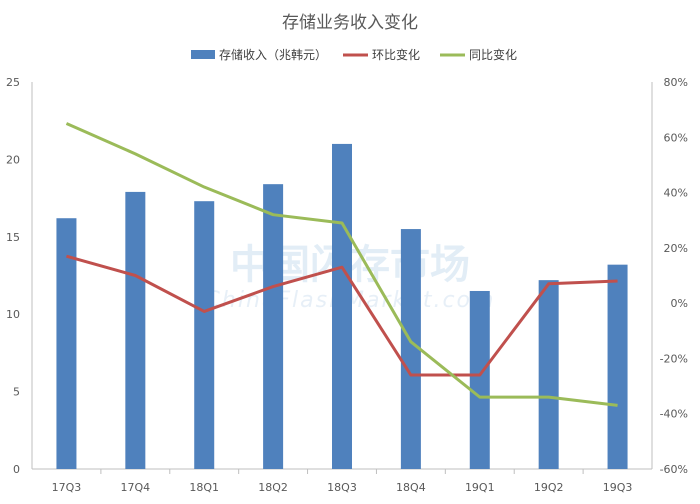 Image resolution: width=700 pixels, height=504 pixels. I want to click on x-tick-label: 17Q4, so click(136, 487).